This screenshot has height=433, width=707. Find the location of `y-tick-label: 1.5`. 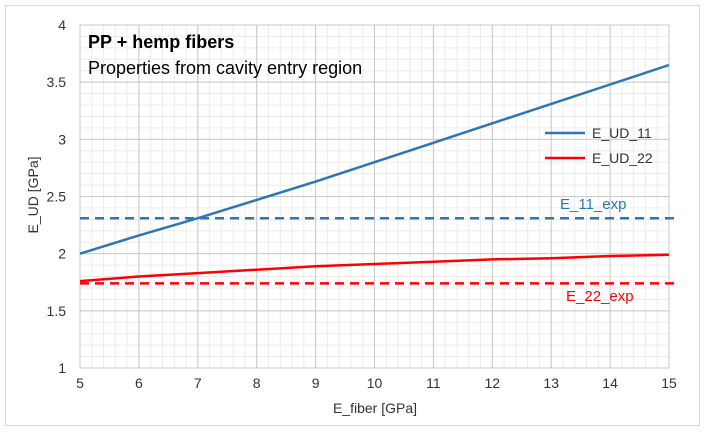

y-tick-label: 1.5 is located at coordinates (57, 311).